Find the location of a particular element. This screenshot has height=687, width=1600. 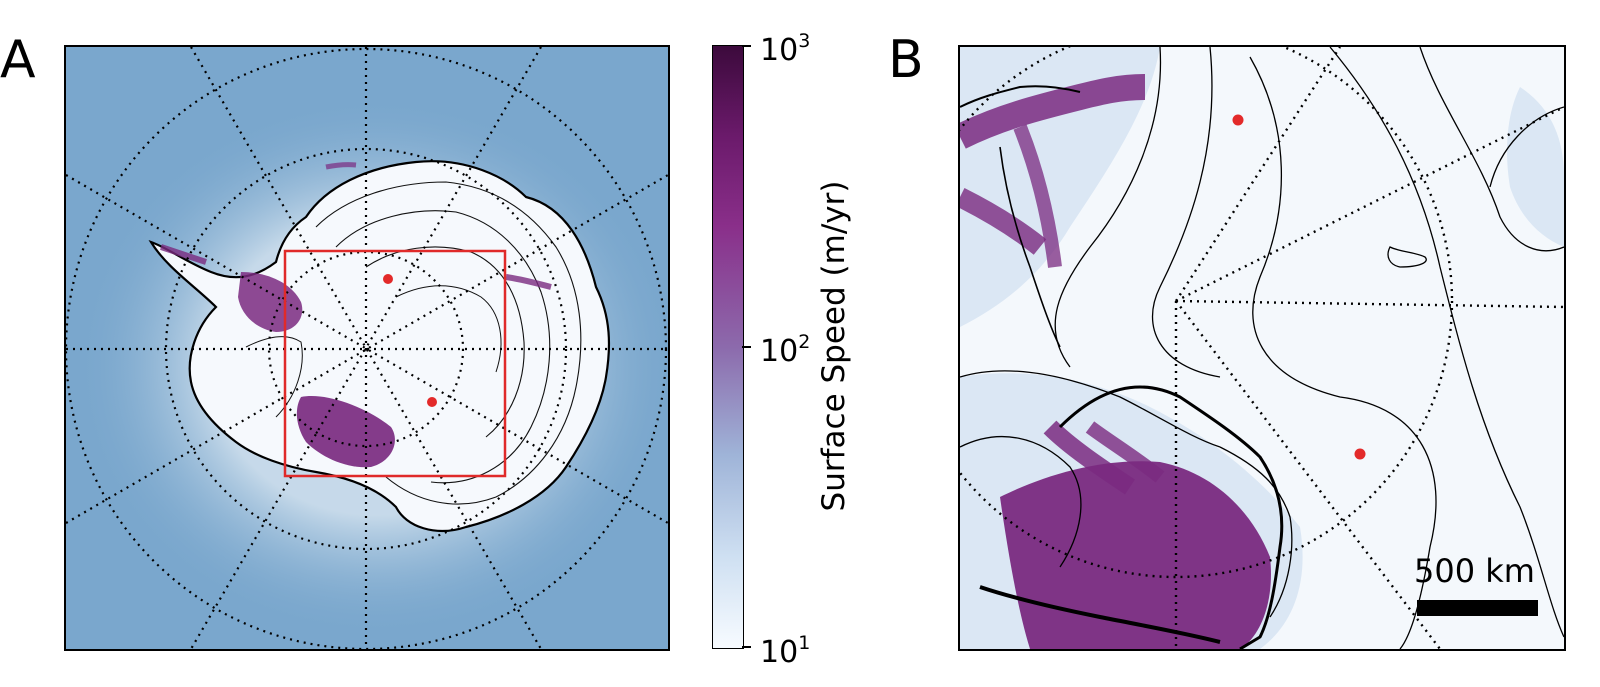

ross-ice-shelf is located at coordinates (345, 432).